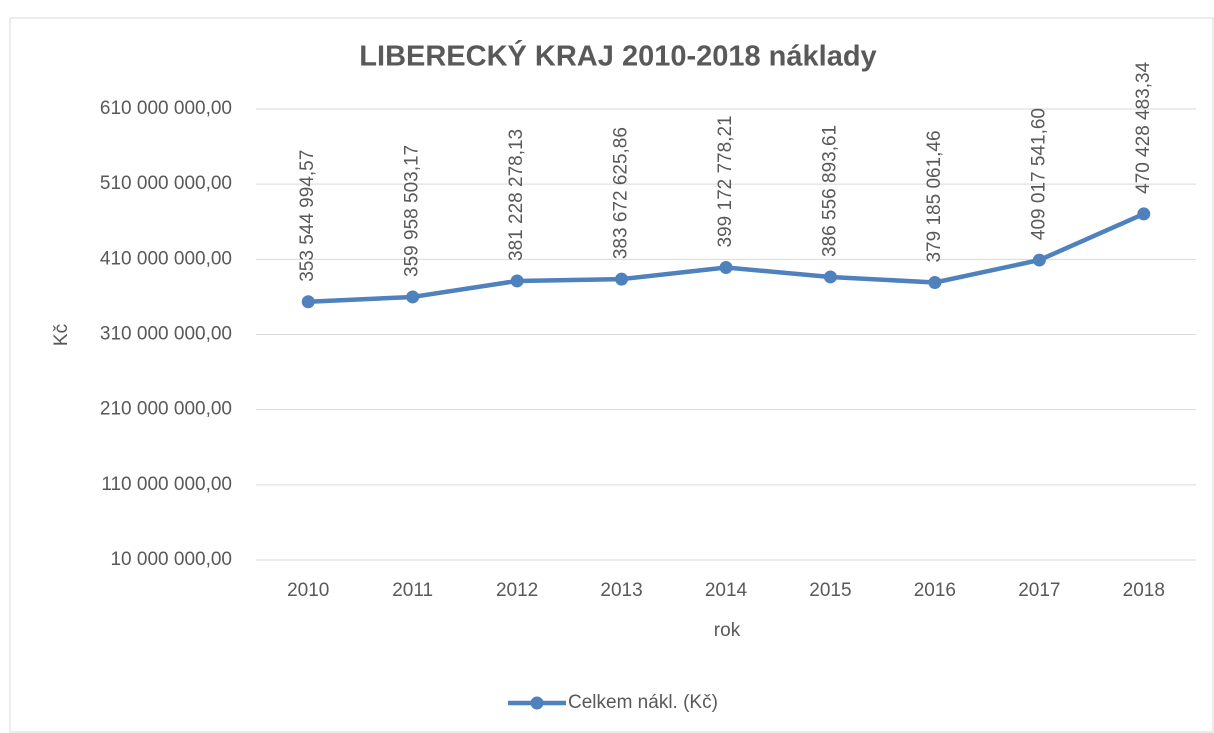 Image resolution: width=1214 pixels, height=733 pixels. Describe the element at coordinates (166, 108) in the screenshot. I see `y-tick-label: 610 000 000,00` at that location.